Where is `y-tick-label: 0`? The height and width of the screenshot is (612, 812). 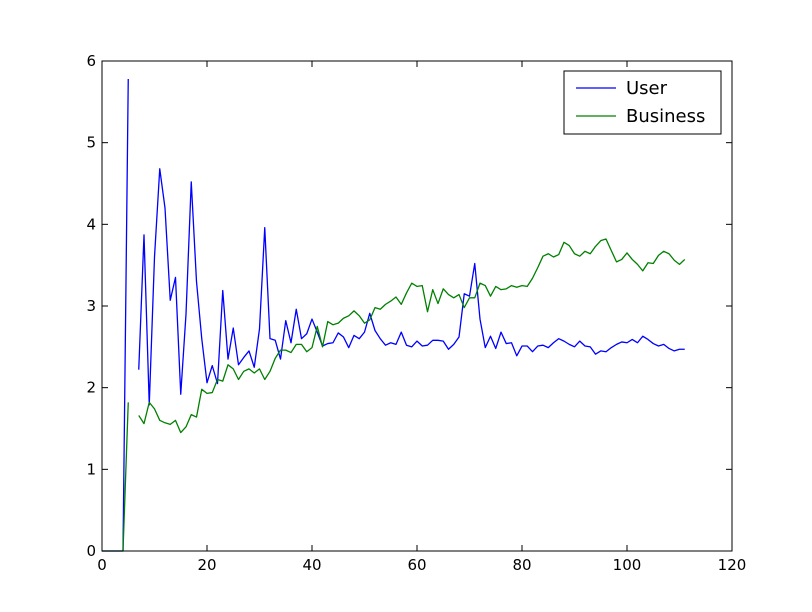 y-tick-label: 0 is located at coordinates (91, 551).